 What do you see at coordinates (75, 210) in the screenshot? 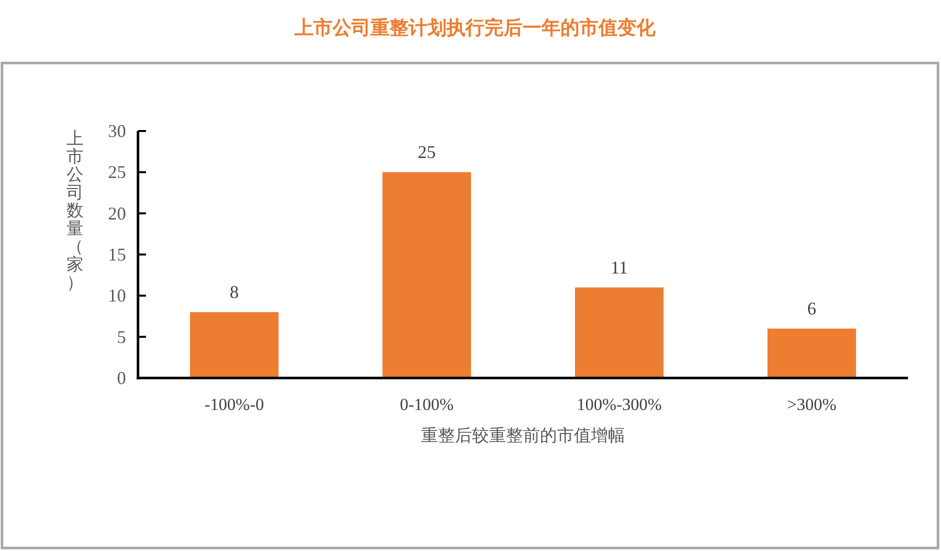
I see `y-axis-title: 上市公司数量（家）` at bounding box center [75, 210].